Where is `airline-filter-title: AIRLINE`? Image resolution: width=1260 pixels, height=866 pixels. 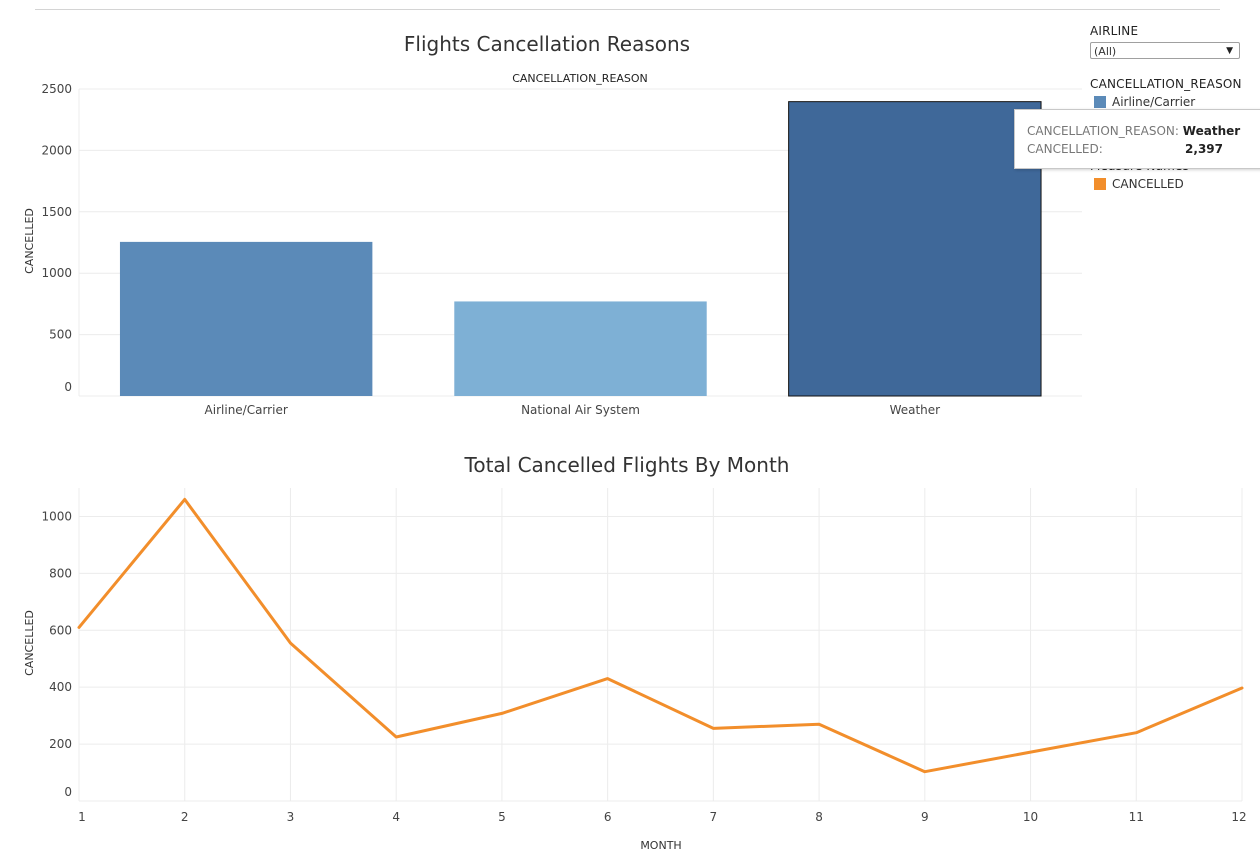 airline-filter-title: AIRLINE is located at coordinates (1114, 31).